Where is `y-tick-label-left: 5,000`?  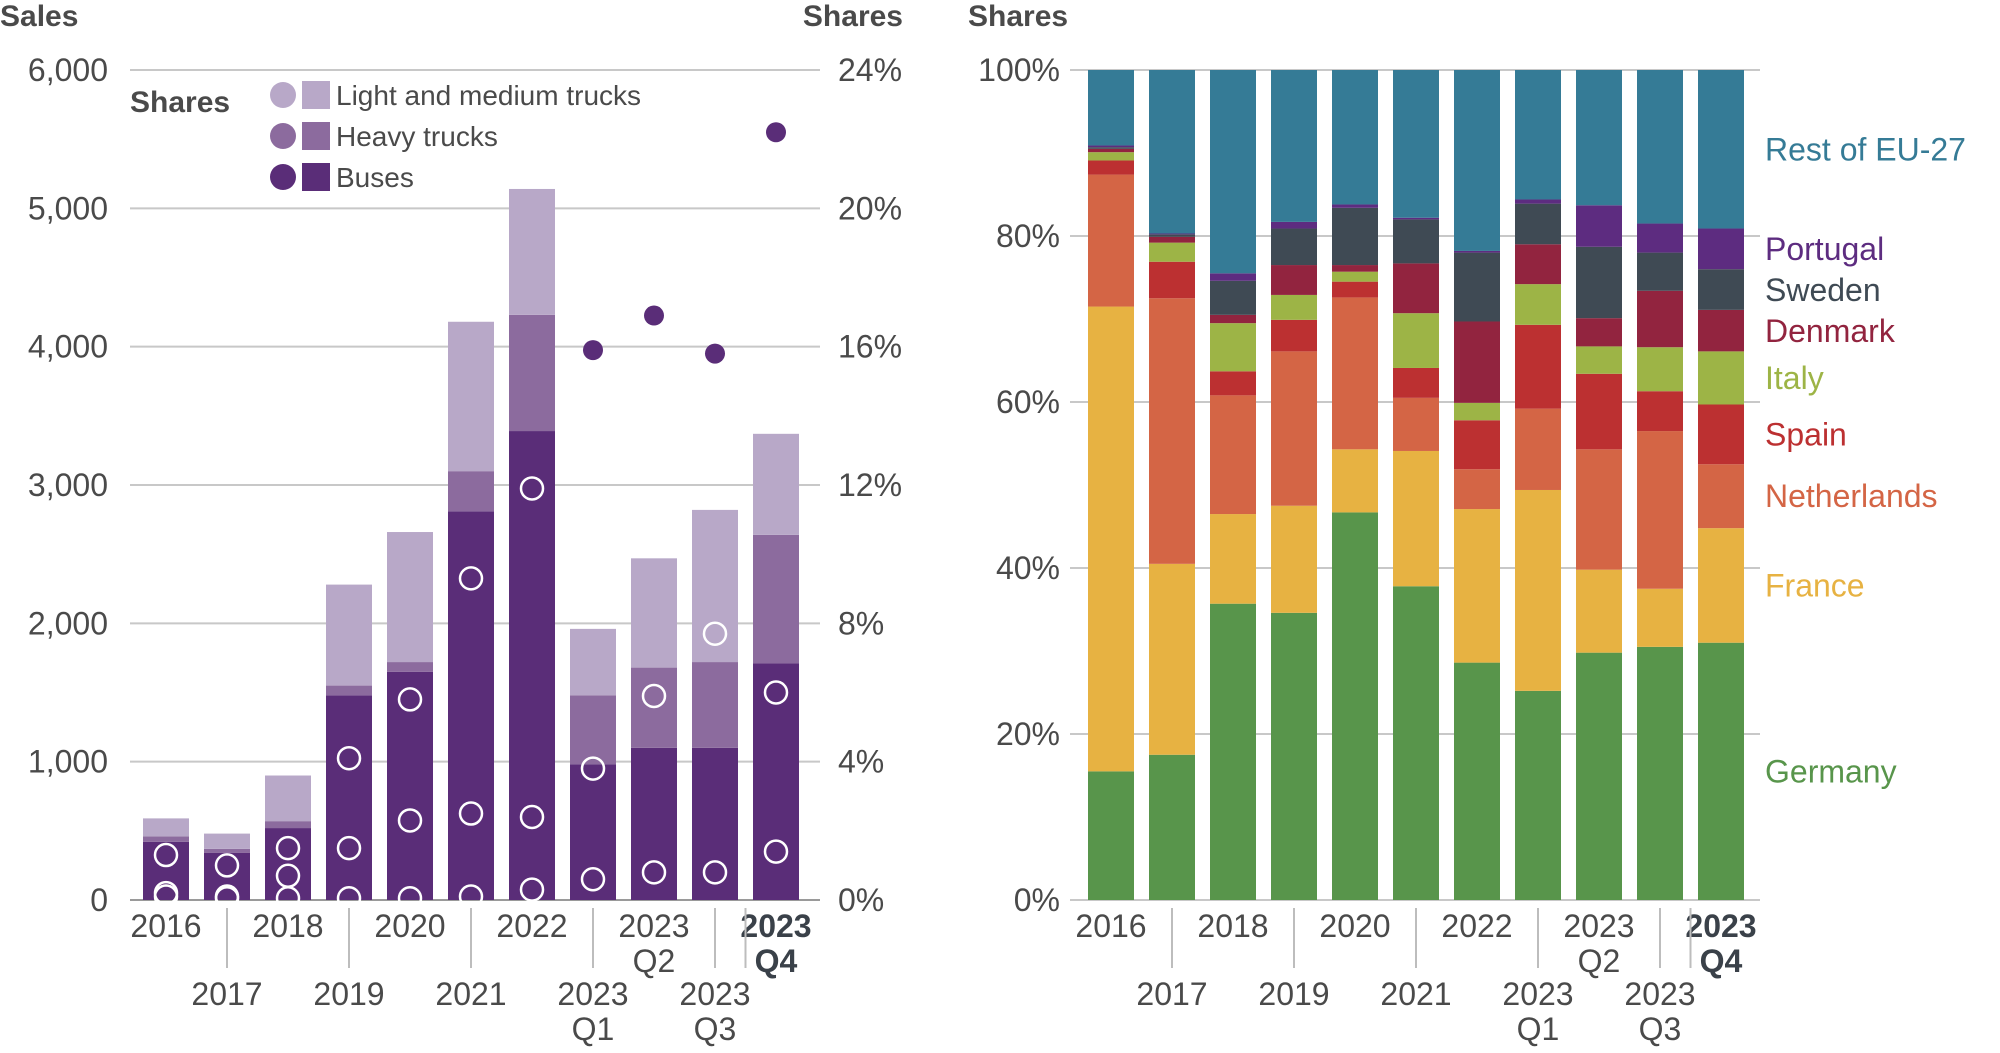 y-tick-label-left: 5,000 is located at coordinates (68, 208).